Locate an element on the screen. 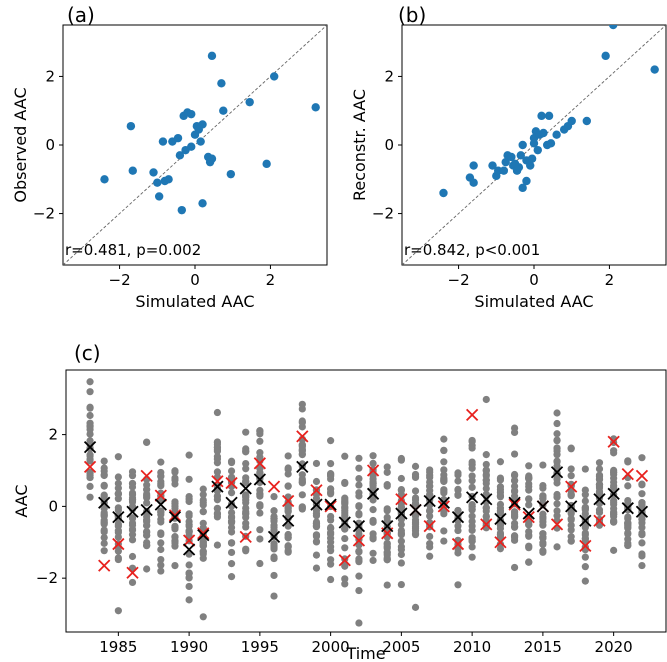 This screenshot has width=667, height=662. panel-a-x-axis-label: Simulated AAC is located at coordinates (194, 301).